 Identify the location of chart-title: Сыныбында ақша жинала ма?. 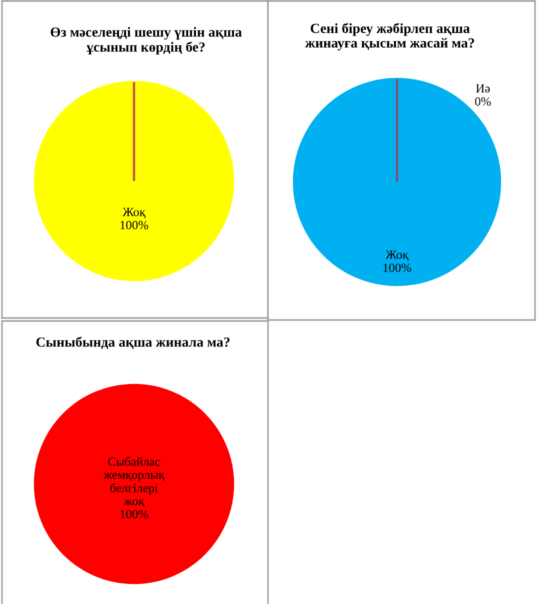
(133, 343).